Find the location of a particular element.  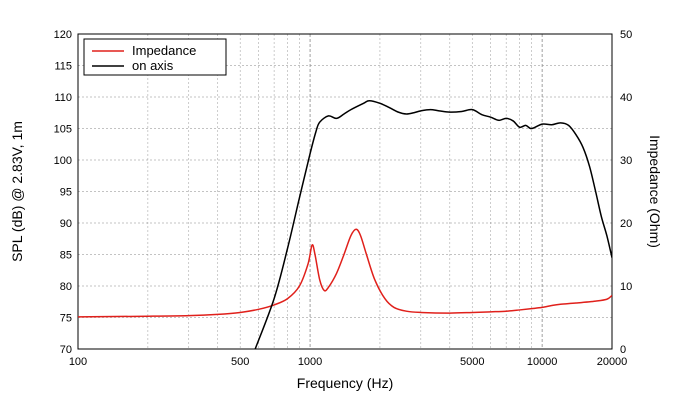

y-left-tick-labels: 70 75 80 85 90 95 100 105 110 115 120 is located at coordinates (63, 192).